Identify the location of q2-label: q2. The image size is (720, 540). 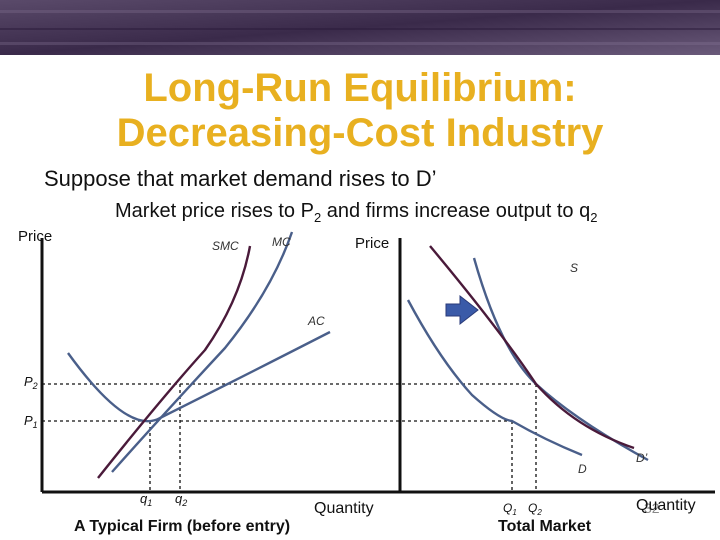
(181, 499).